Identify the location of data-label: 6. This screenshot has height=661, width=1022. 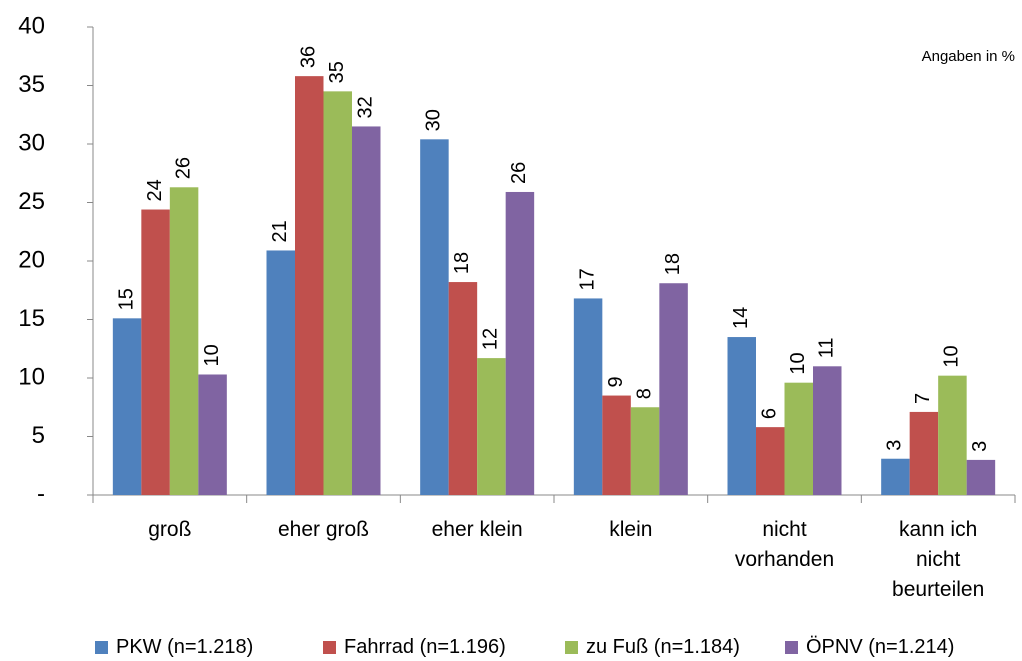
(770, 413).